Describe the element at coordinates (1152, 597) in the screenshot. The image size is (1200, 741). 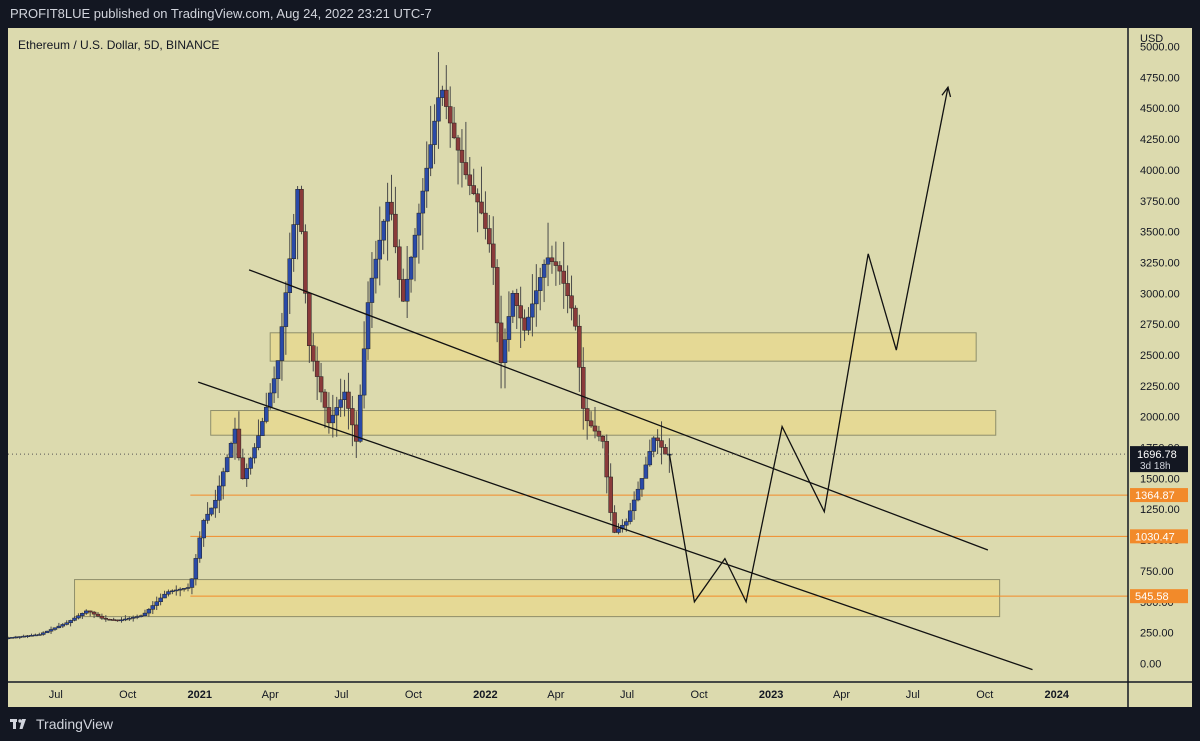
I see `level-price-label: 545.58` at that location.